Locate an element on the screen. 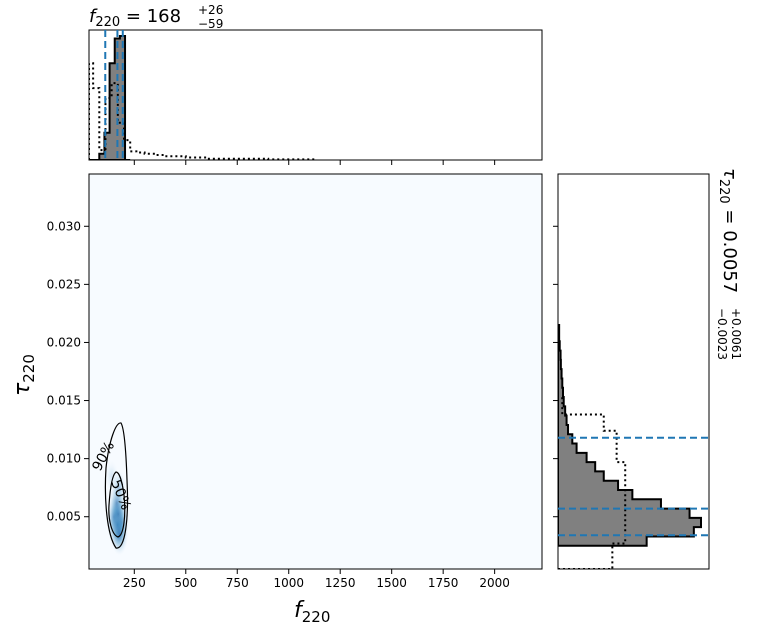  top-panel-title: f220 = 168 is located at coordinates (135, 18).